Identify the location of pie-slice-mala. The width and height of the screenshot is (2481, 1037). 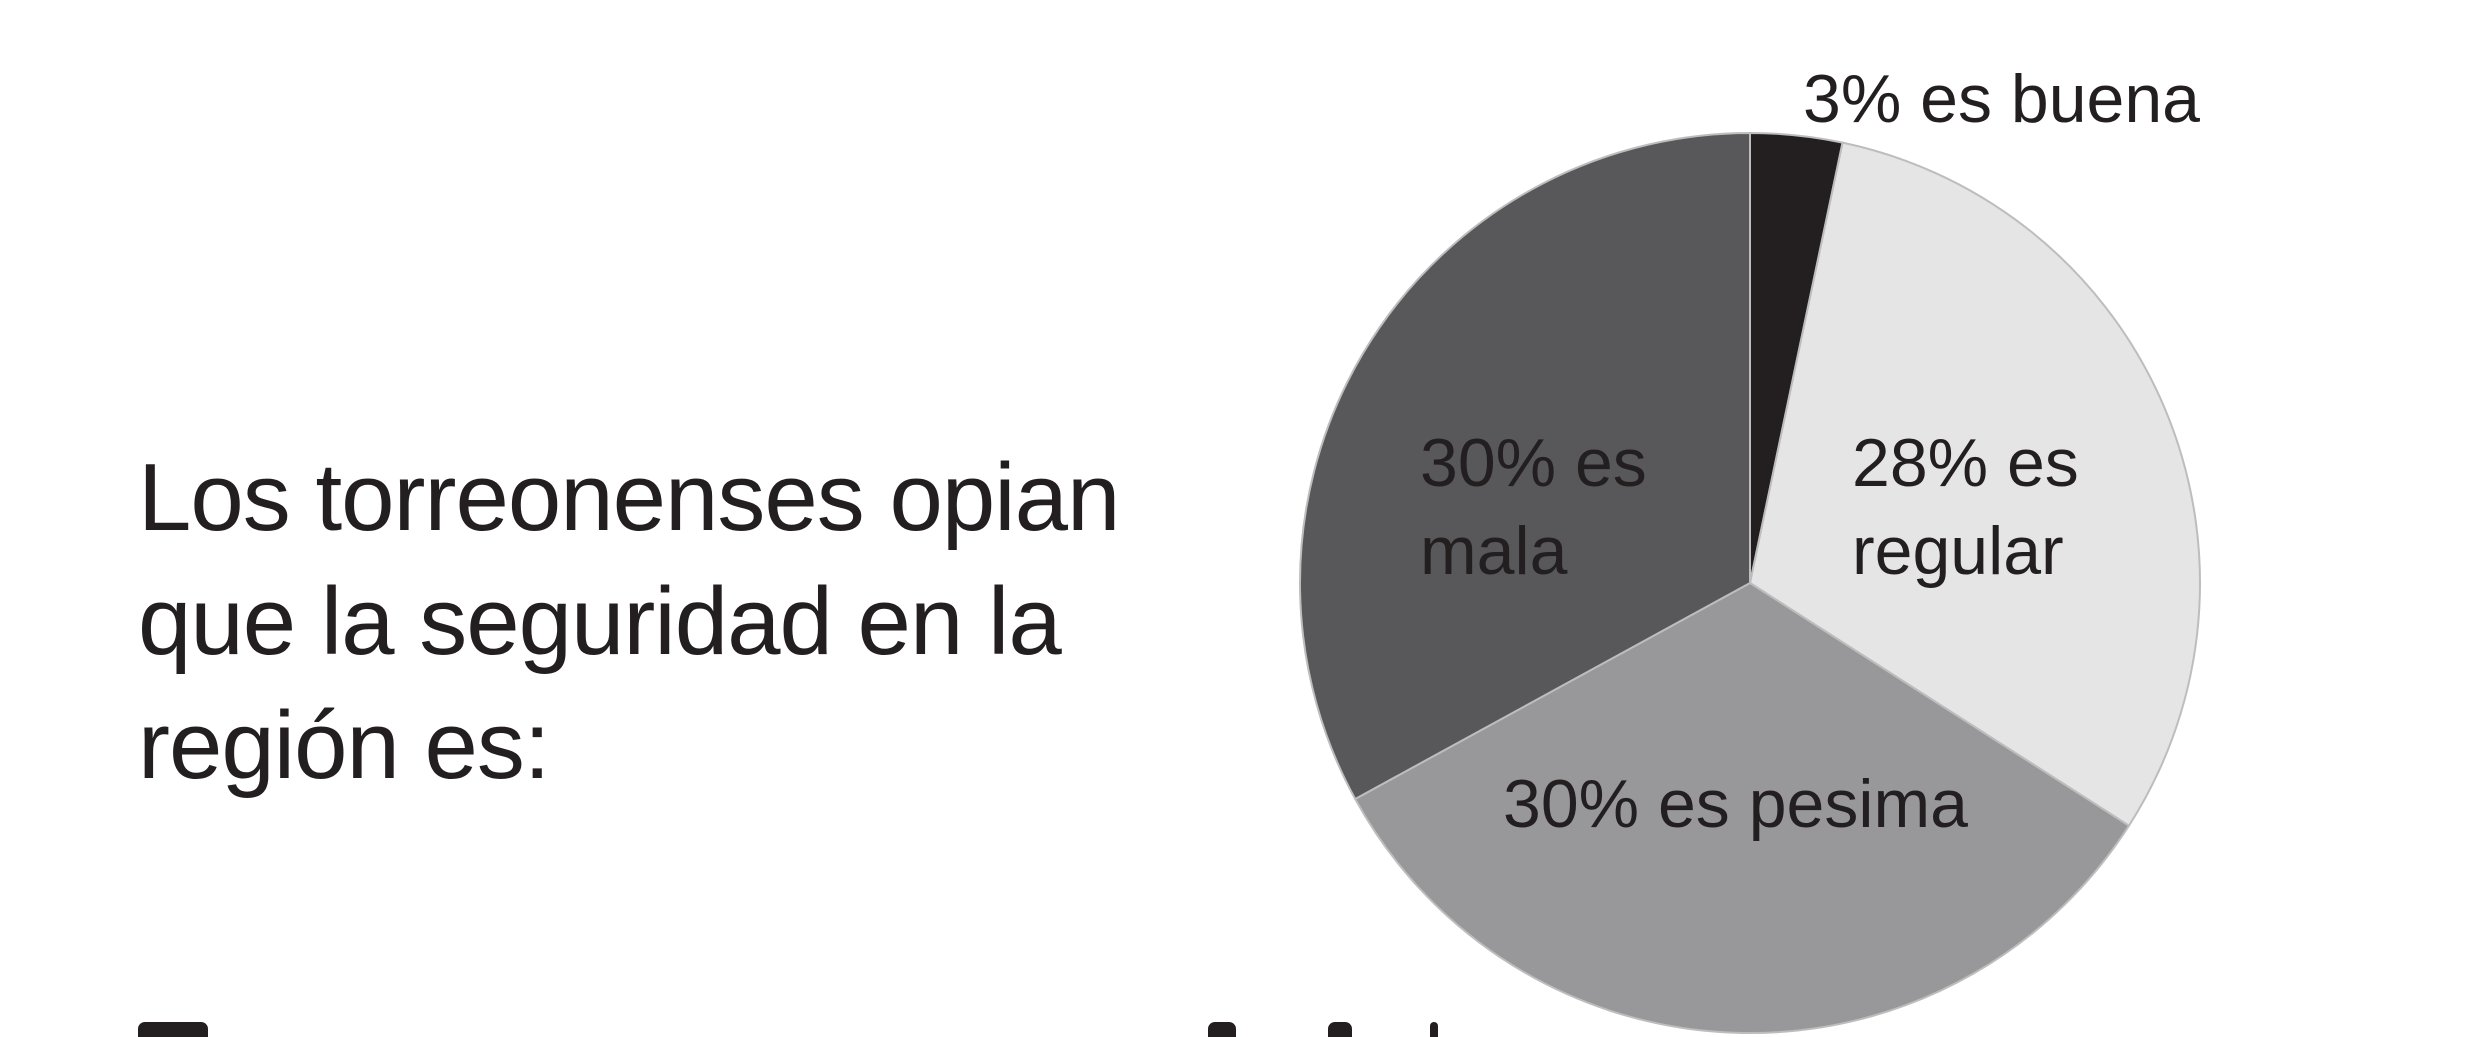
(1525, 466).